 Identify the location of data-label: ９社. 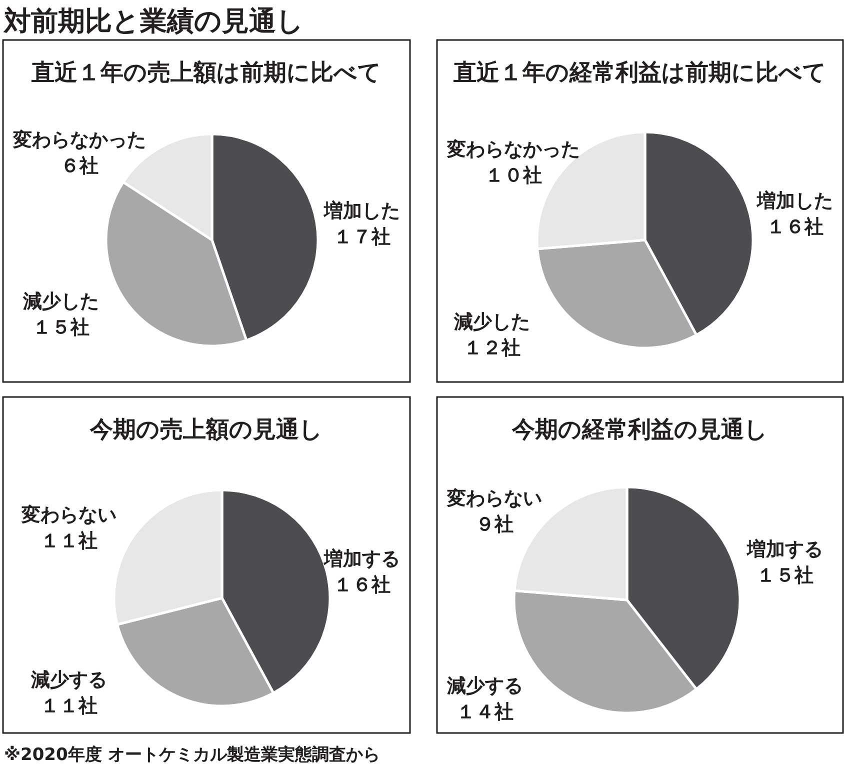
(495, 525).